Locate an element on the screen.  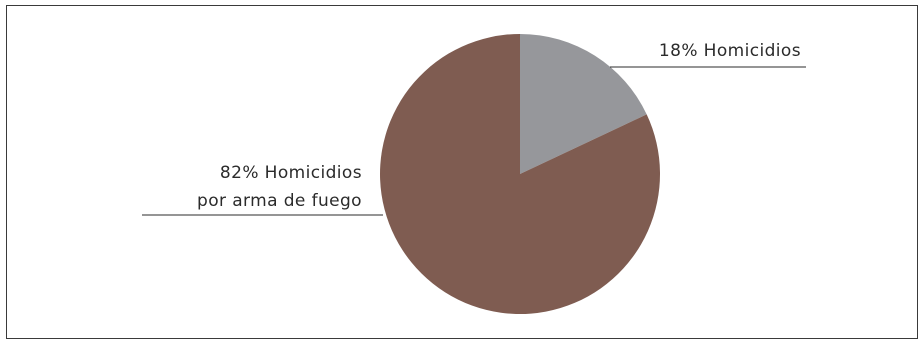
slice-label-homicidios-arma-fuego-line1: 82% Homicidios is located at coordinates (291, 173).